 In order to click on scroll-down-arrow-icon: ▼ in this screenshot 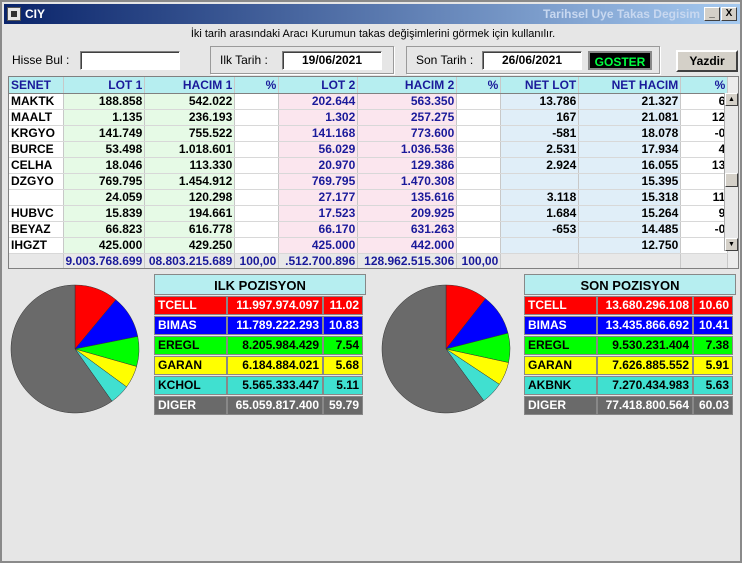, I will do `click(731, 244)`.